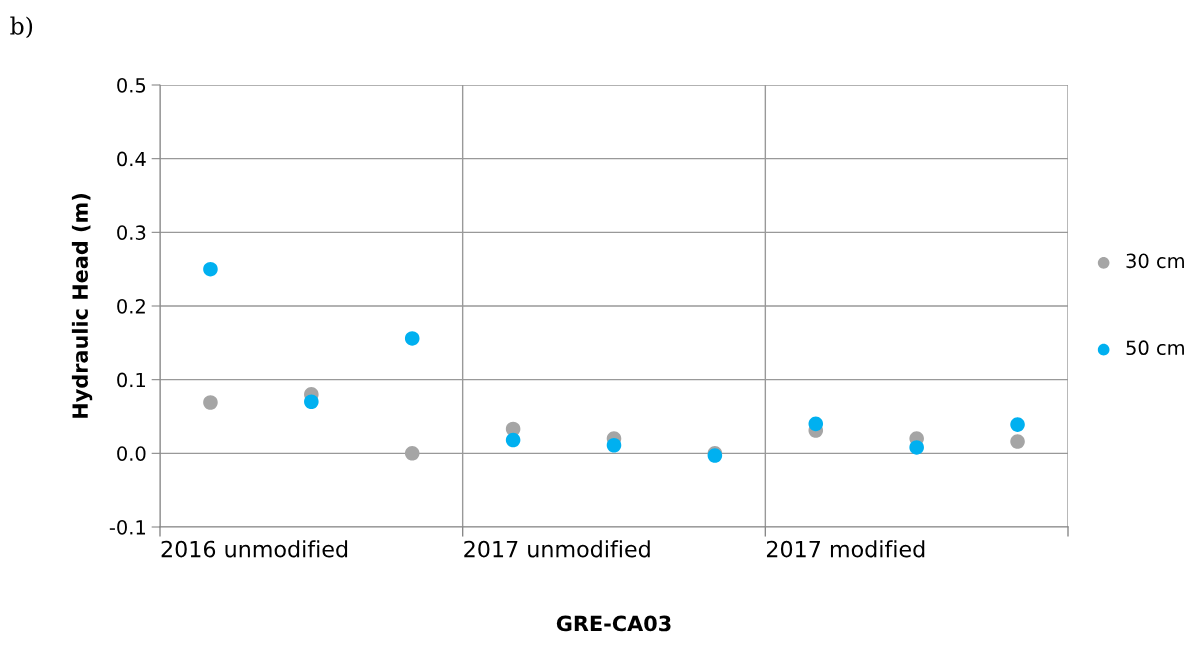  Describe the element at coordinates (613, 623) in the screenshot. I see `x-axis-title: GRE-CA03` at that location.